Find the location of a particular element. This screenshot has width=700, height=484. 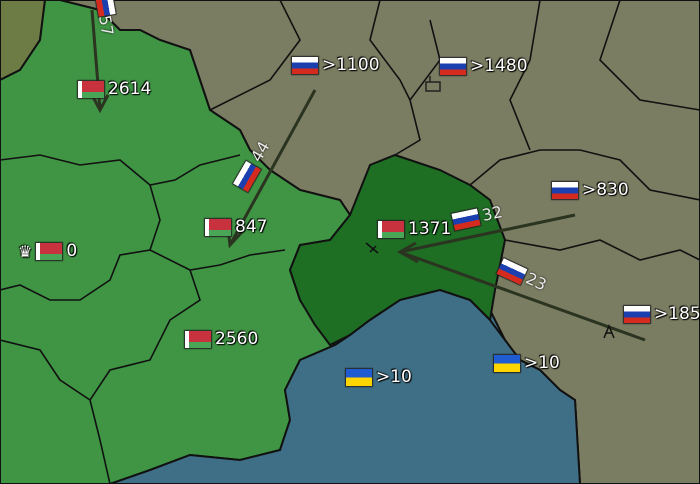

region-label-r8: 2560 is located at coordinates (221, 339).